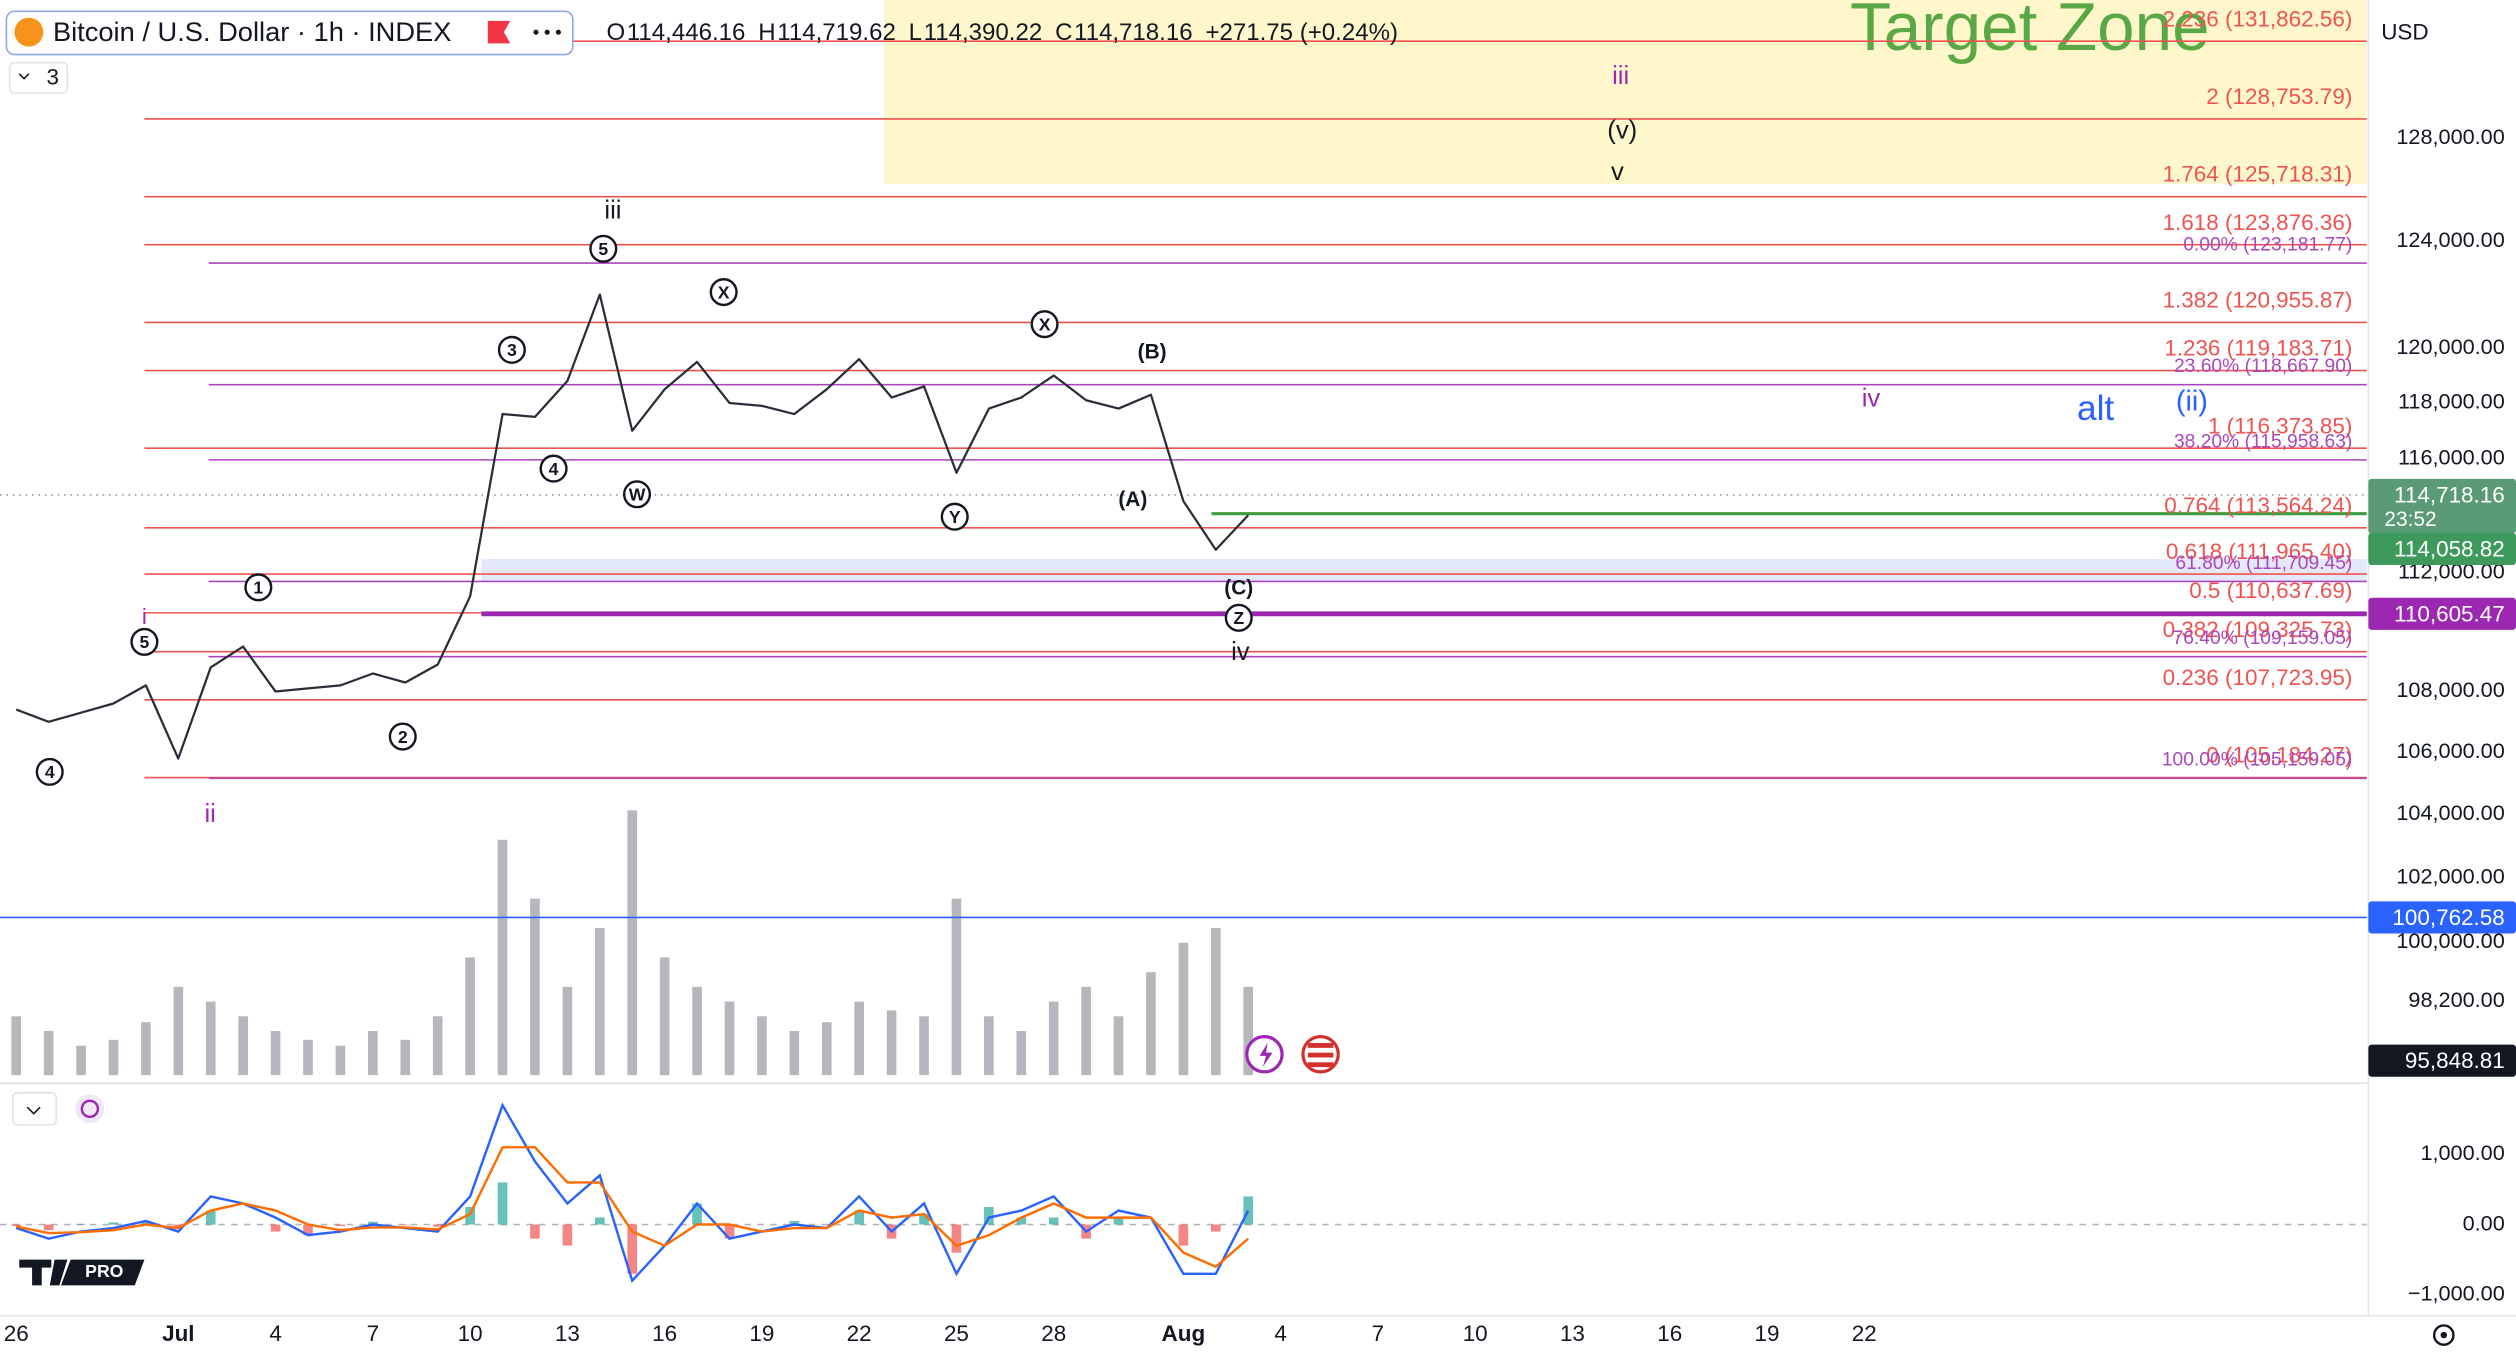  I want to click on macd-tick-label: 1,000.00, so click(2462, 1152).